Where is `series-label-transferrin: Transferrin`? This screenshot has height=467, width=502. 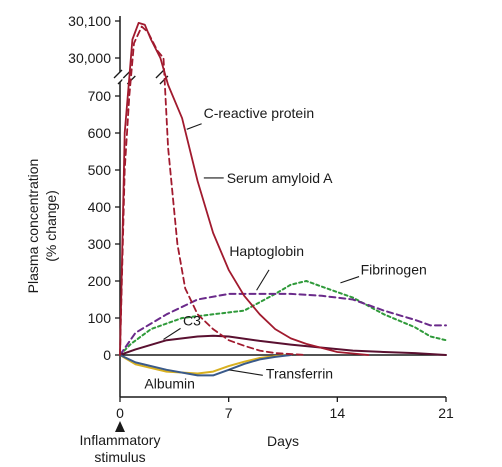
series-label-transferrin: Transferrin is located at coordinates (299, 373).